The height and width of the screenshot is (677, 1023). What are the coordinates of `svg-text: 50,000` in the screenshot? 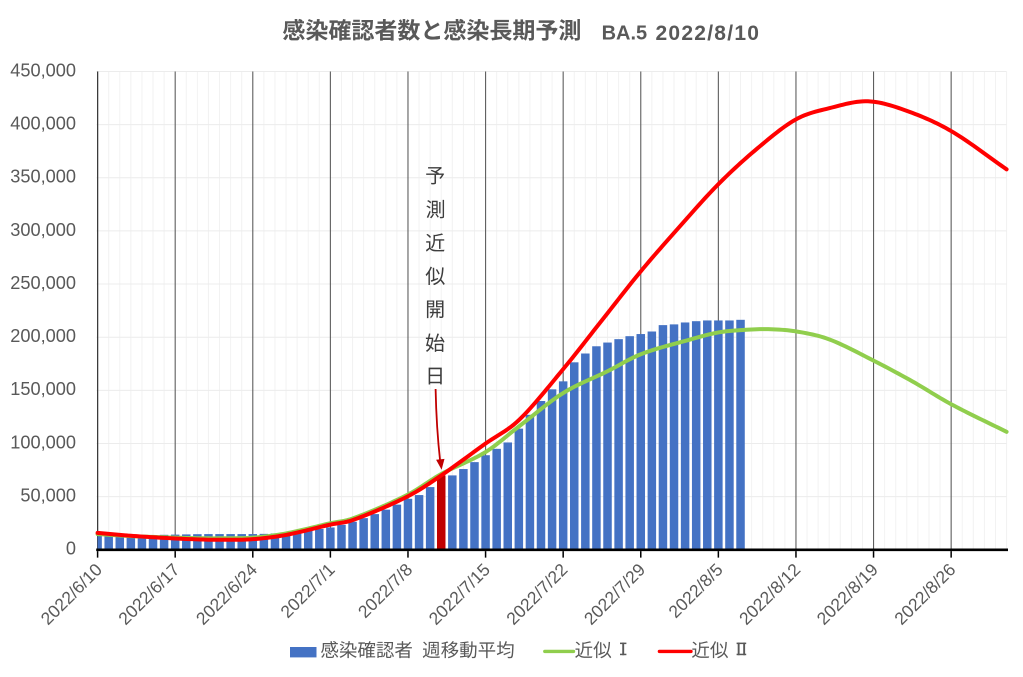 It's located at (48, 496).